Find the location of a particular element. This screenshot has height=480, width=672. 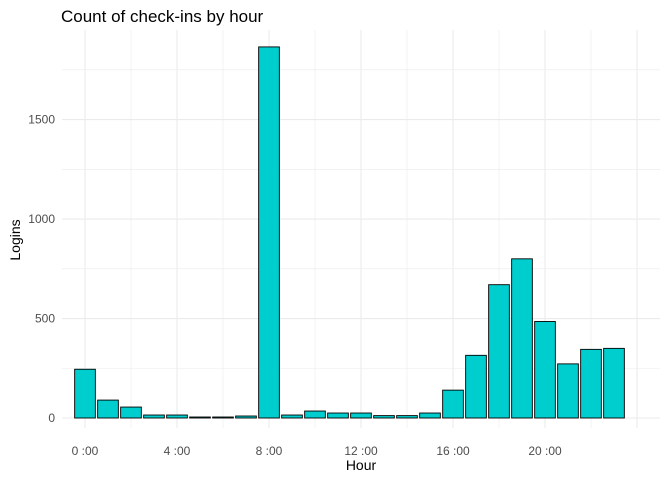

x-tick-label: 12 :00 is located at coordinates (361, 451).